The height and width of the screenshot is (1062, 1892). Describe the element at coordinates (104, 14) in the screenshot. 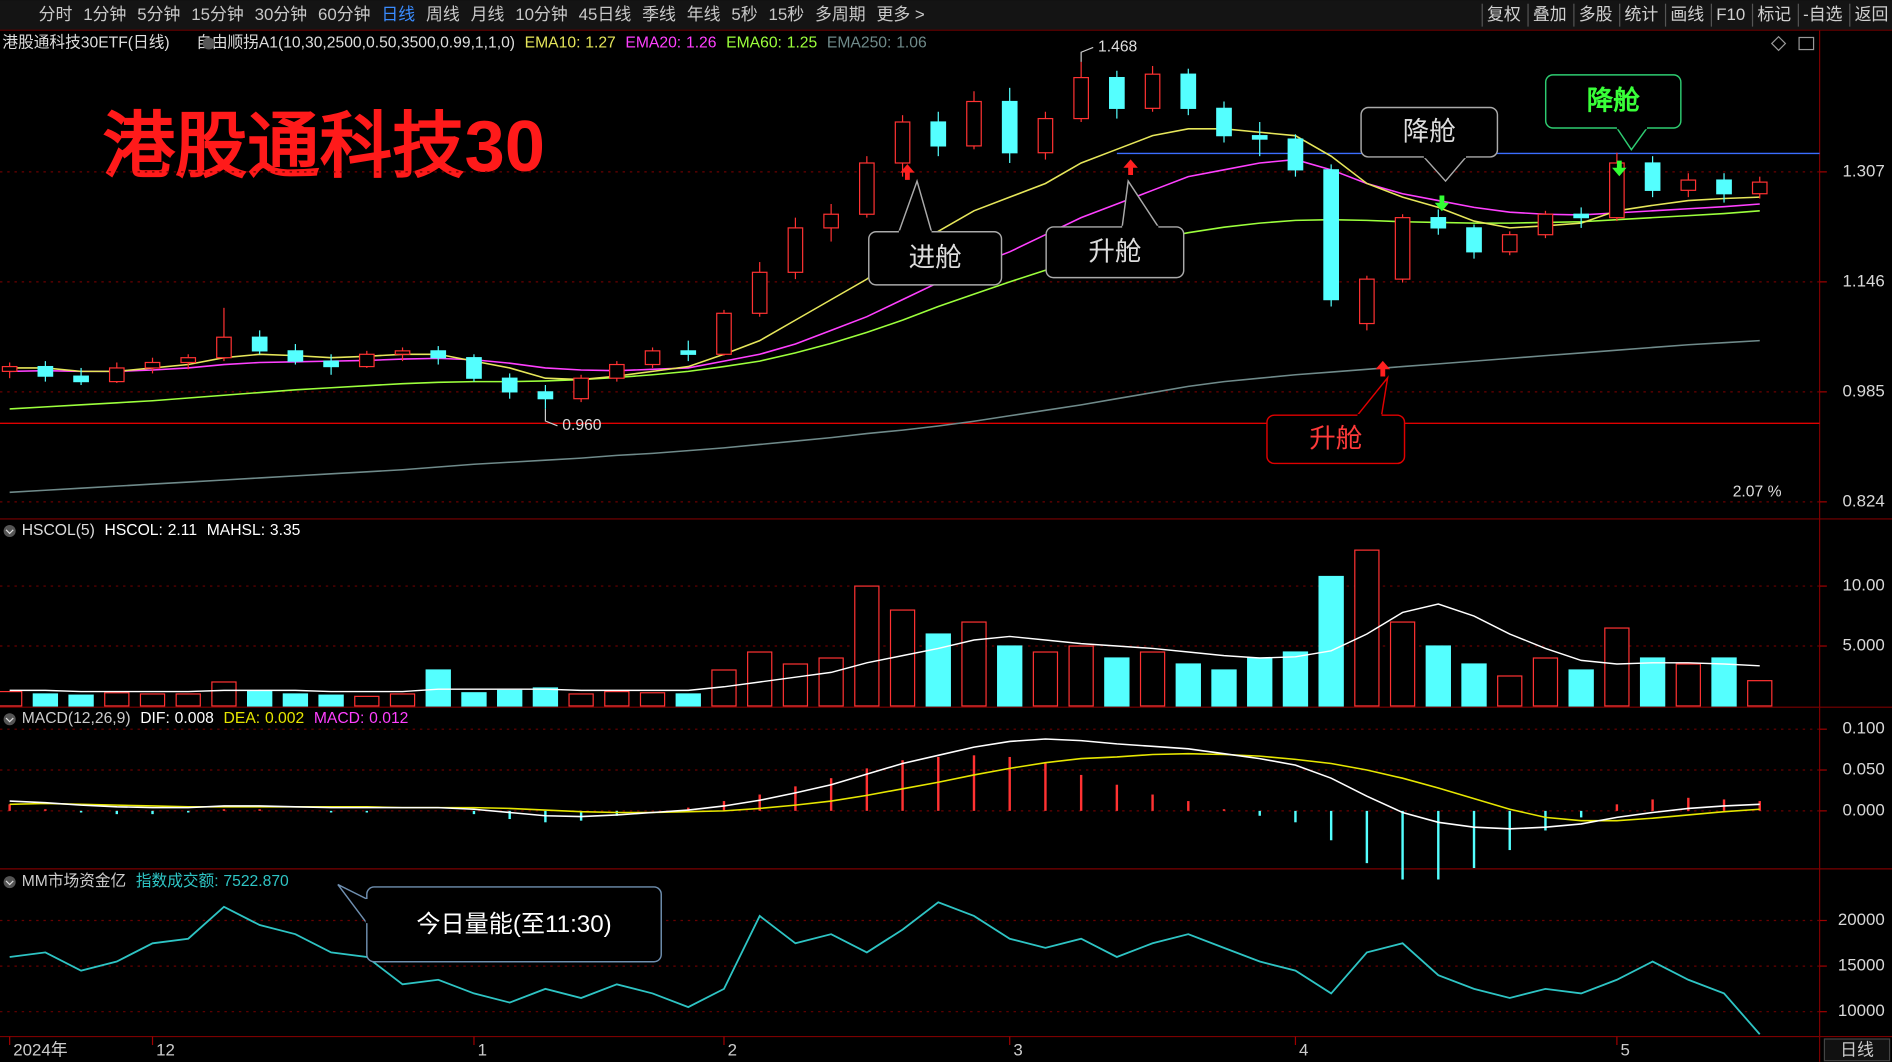

I see `toolbar-item: 1分钟` at that location.